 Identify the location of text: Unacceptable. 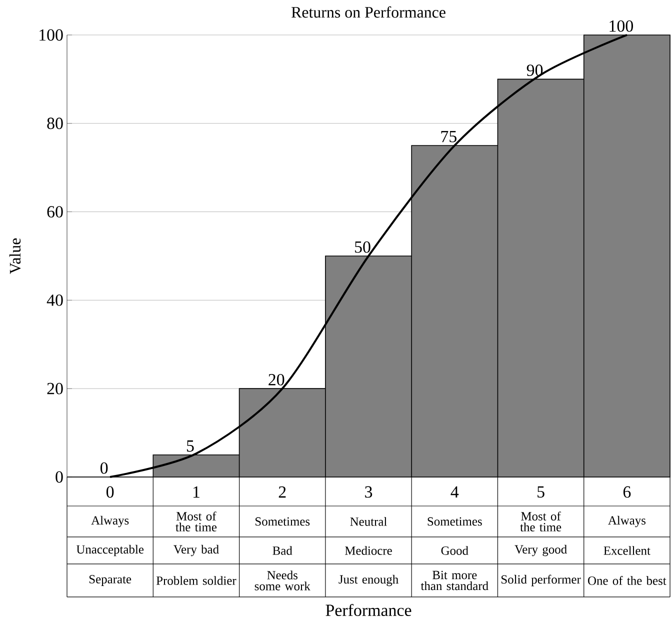
(110, 550).